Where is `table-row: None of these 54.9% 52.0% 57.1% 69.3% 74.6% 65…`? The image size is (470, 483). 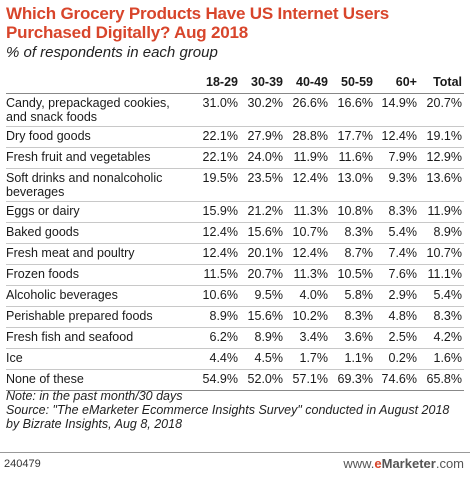
table-row: None of these 54.9% 52.0% 57.1% 69.3% 74.6% 65… is located at coordinates (235, 380).